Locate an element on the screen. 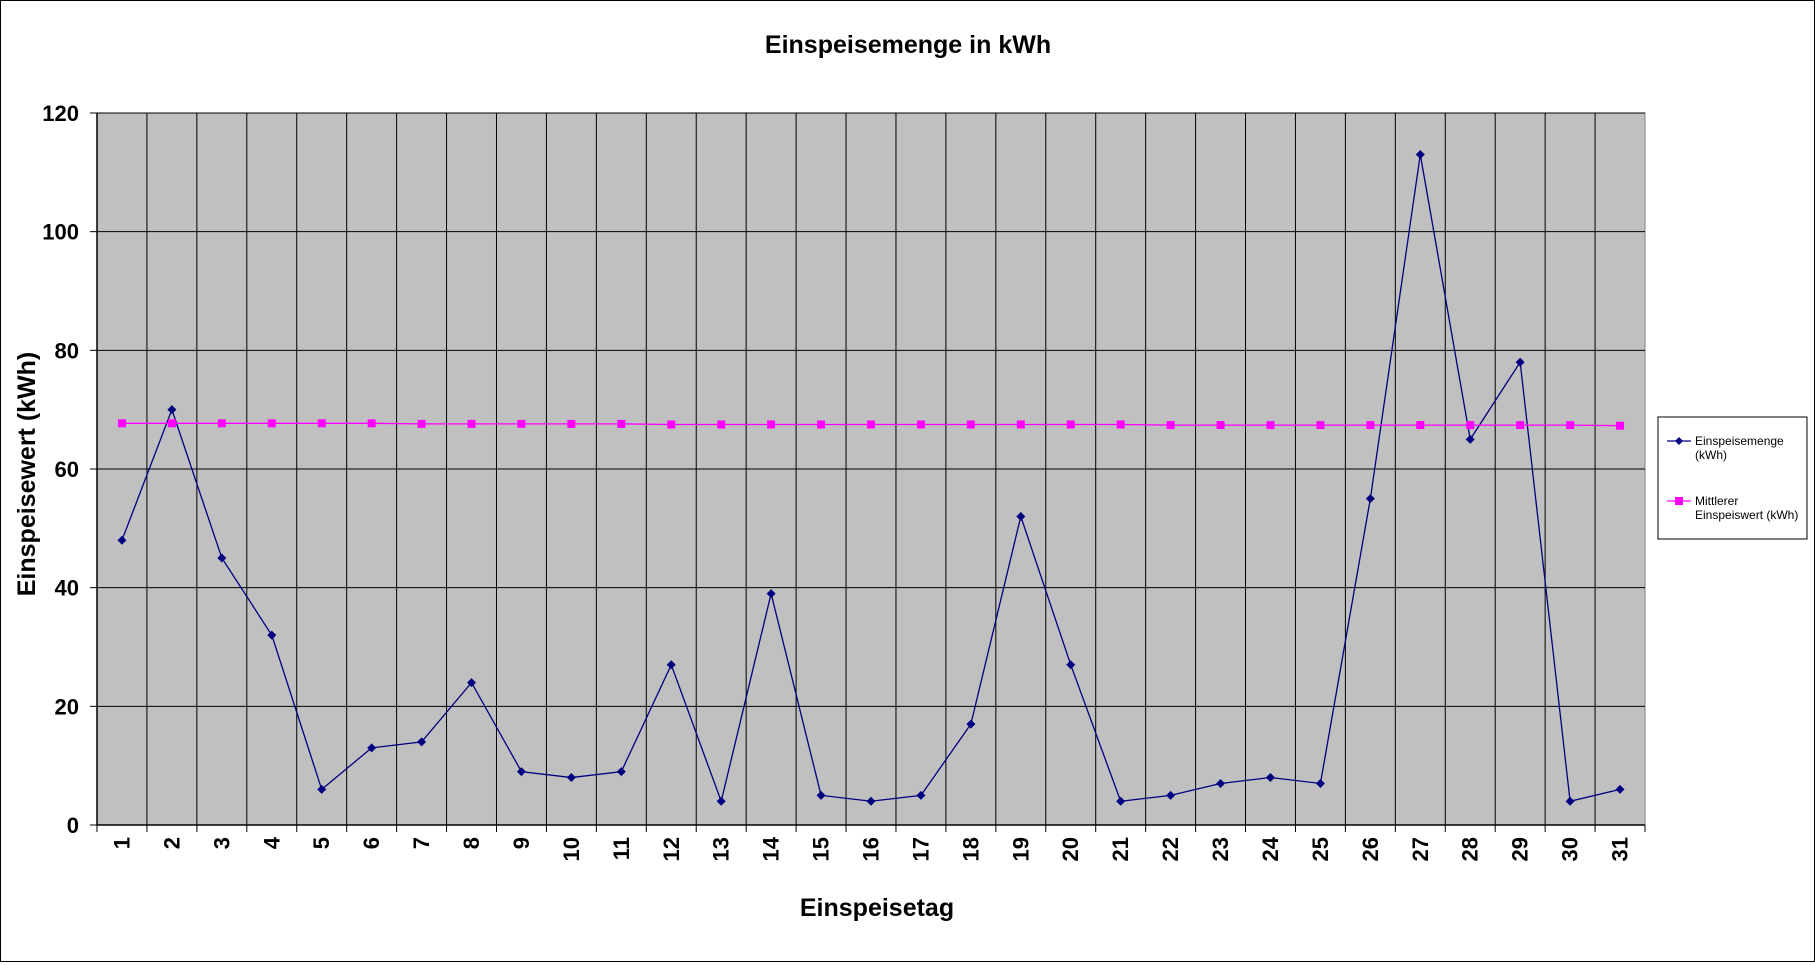  x-tick-label: 22 is located at coordinates (1170, 849).